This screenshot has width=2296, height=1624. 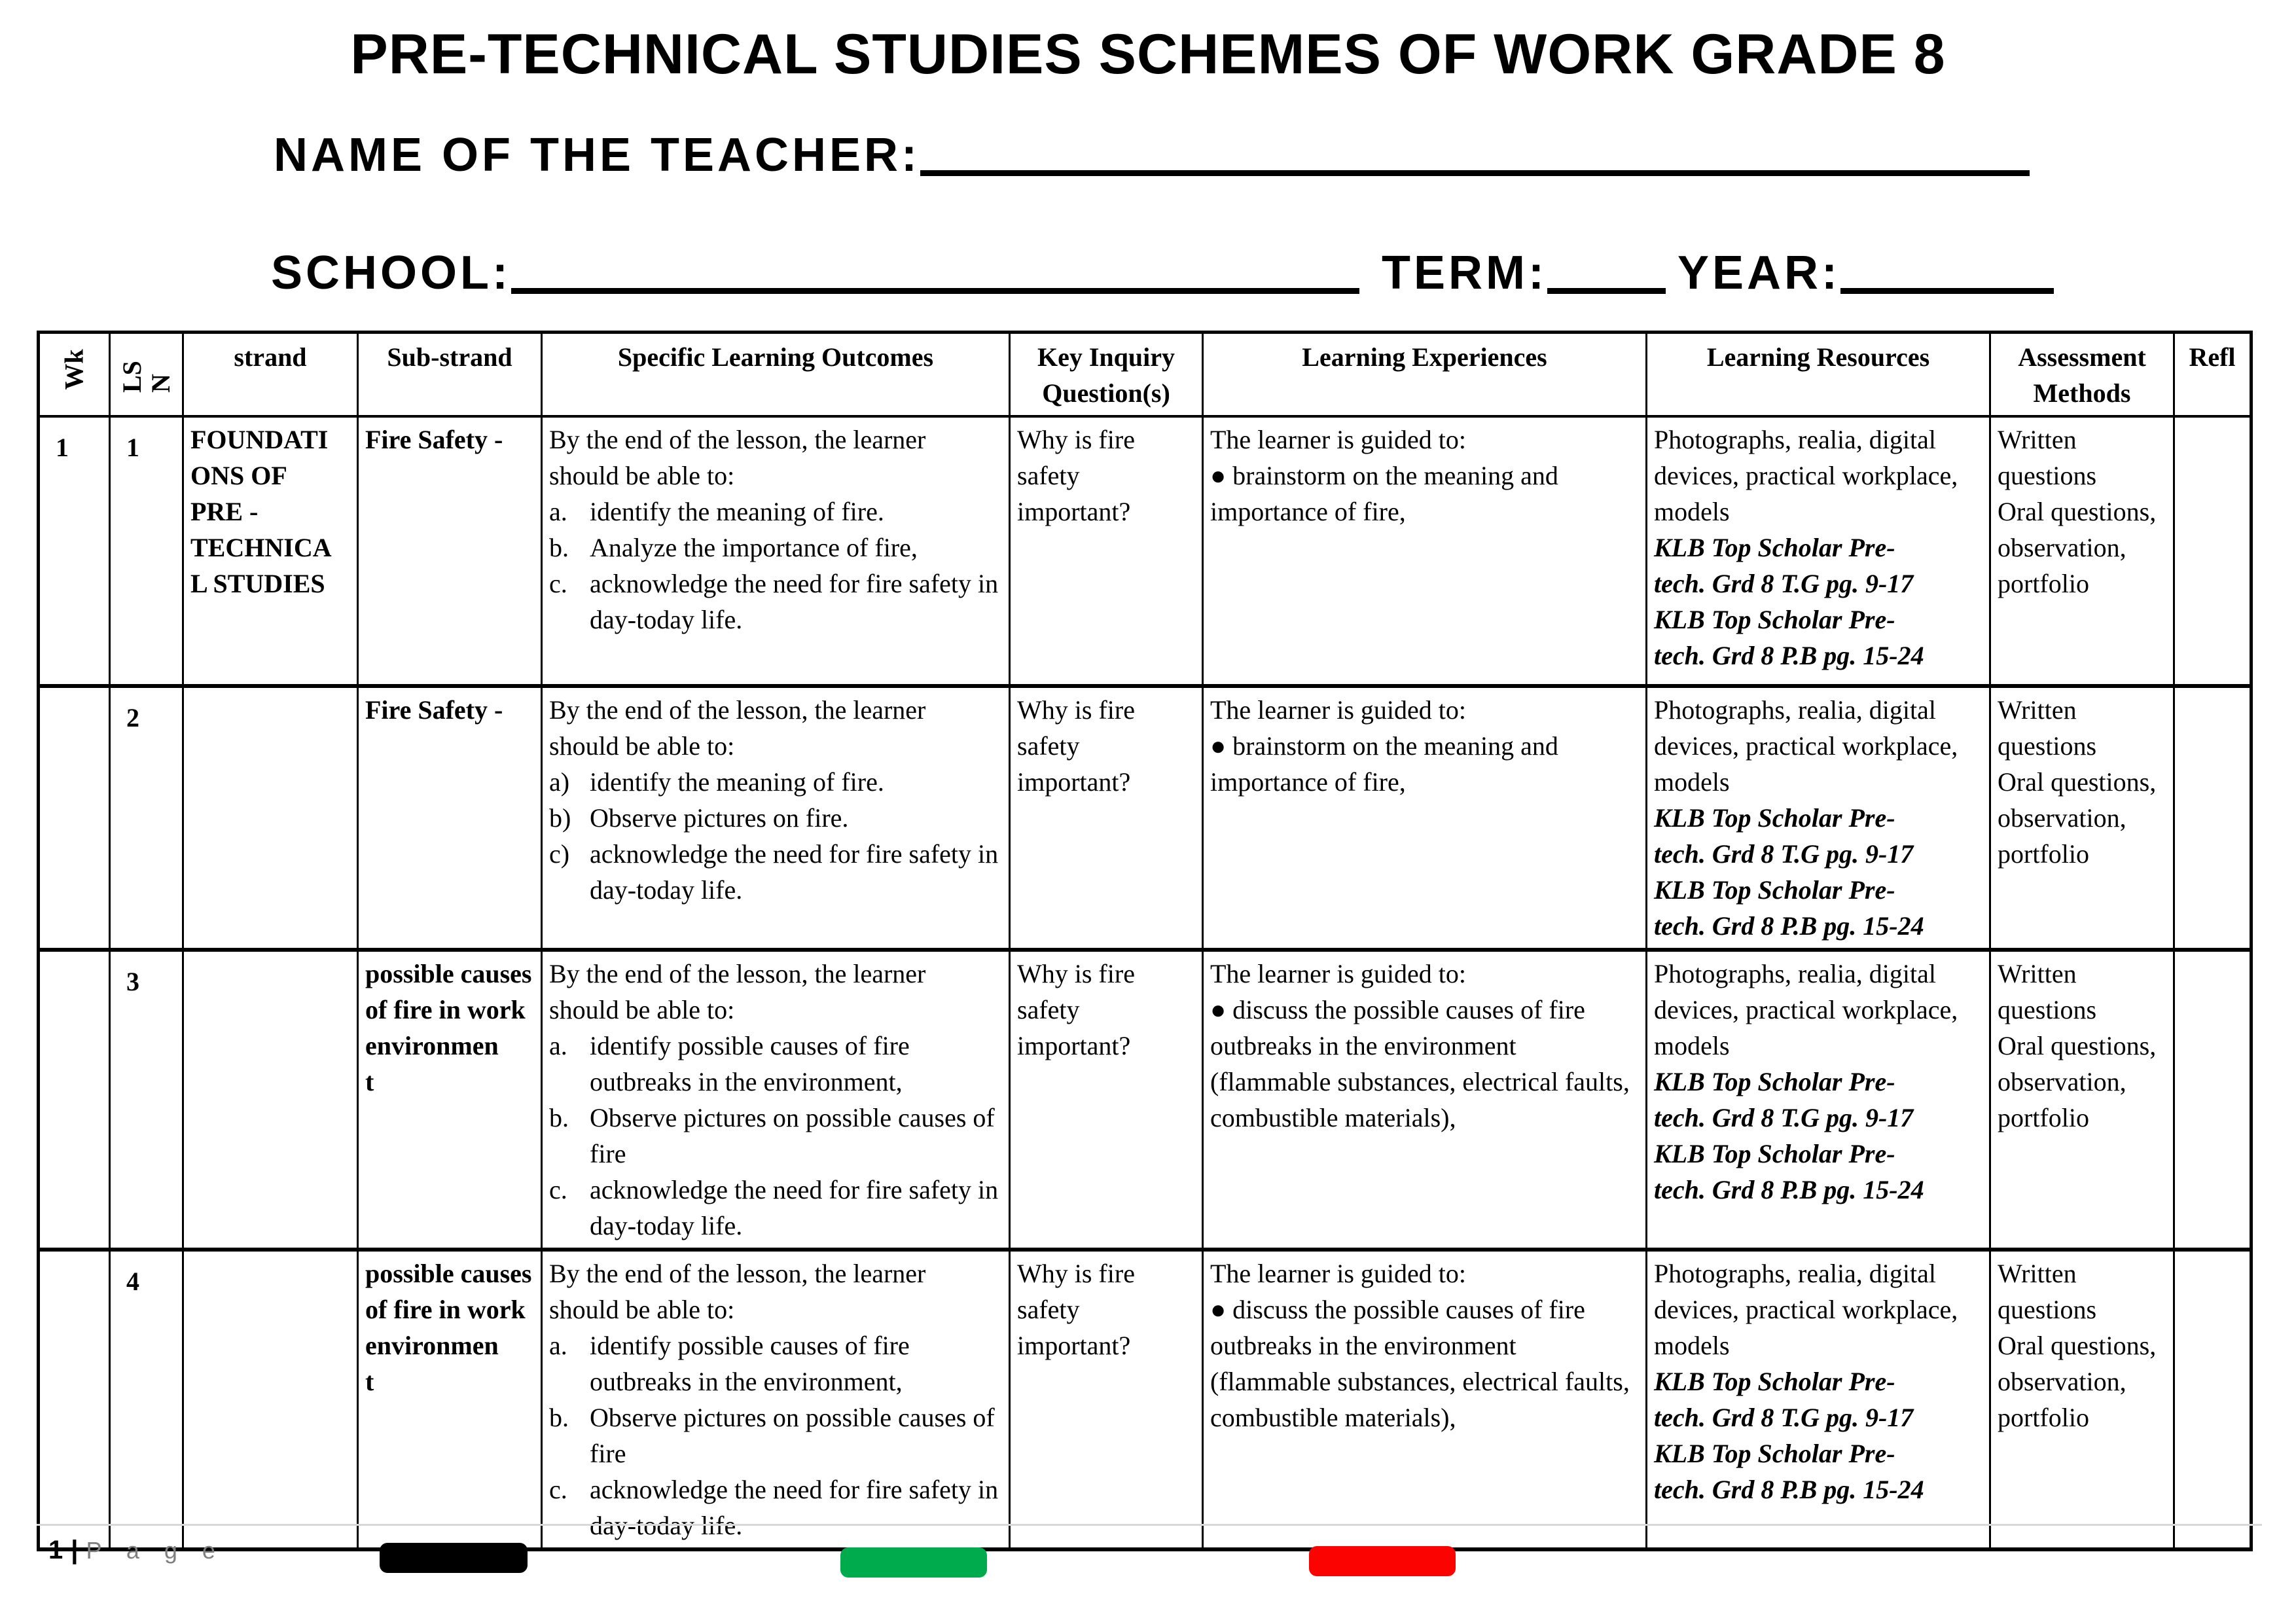 I want to click on year-label: YEAR:, so click(x=1759, y=273).